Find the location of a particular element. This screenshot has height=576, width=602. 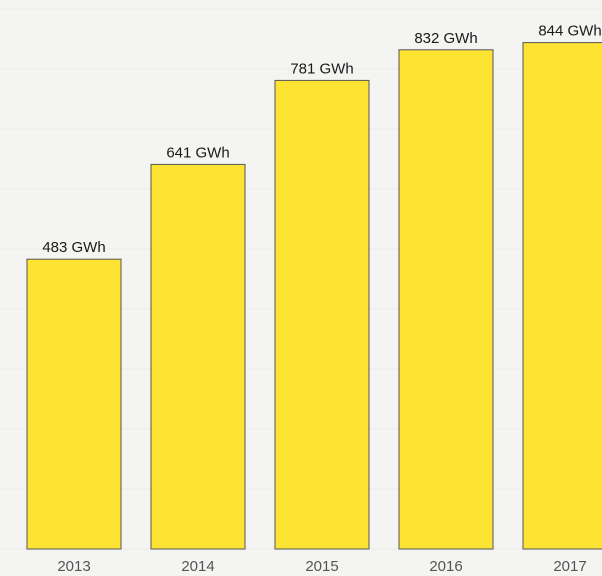

x-tick-label-2017: 2017 is located at coordinates (569, 566).